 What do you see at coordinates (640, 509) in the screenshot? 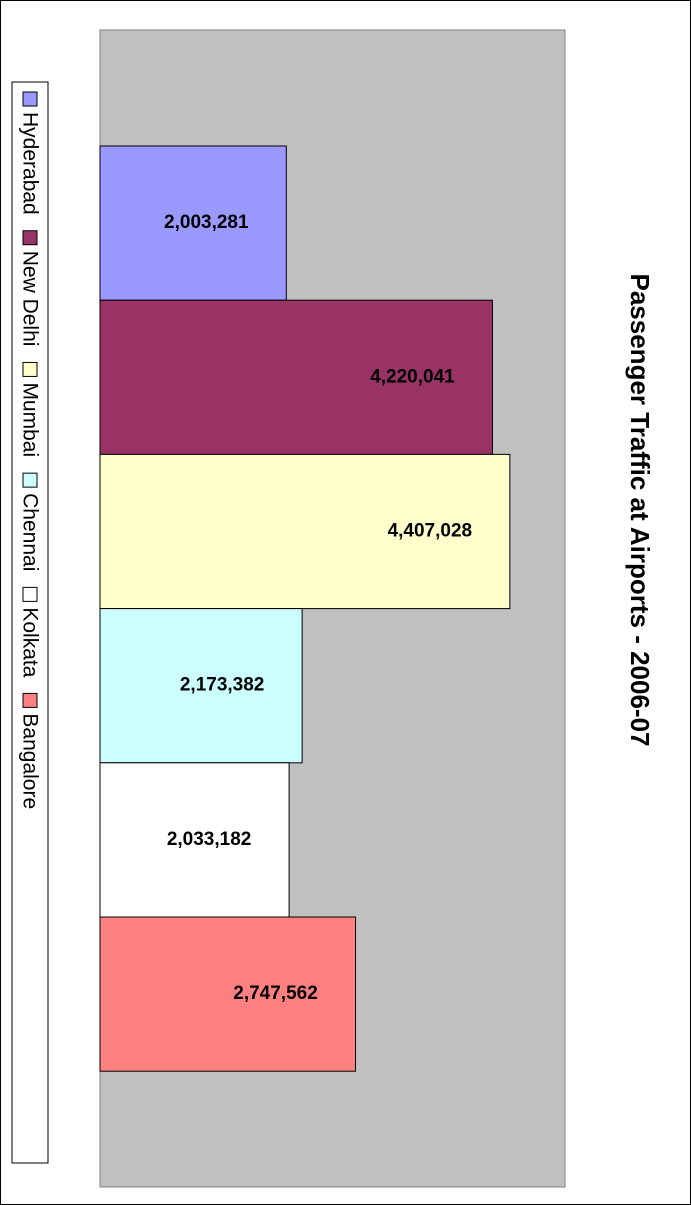
I see `chart-title: Passenger Traffic at Airports - 2006-07` at bounding box center [640, 509].